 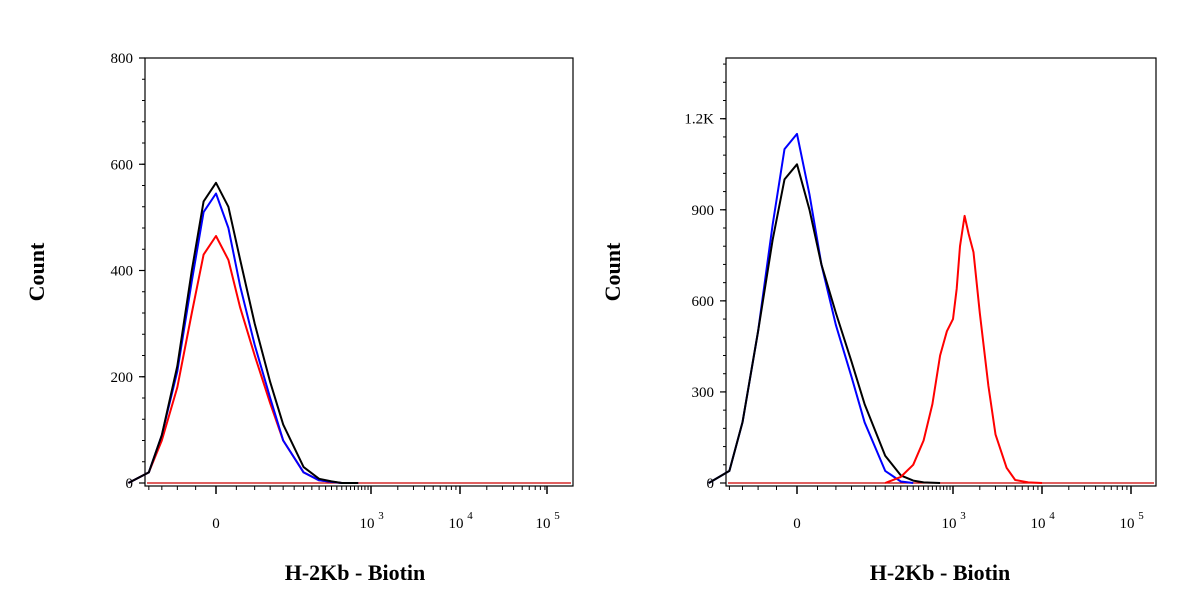 What do you see at coordinates (703, 211) in the screenshot?
I see `y-tick-label: 900` at bounding box center [703, 211].